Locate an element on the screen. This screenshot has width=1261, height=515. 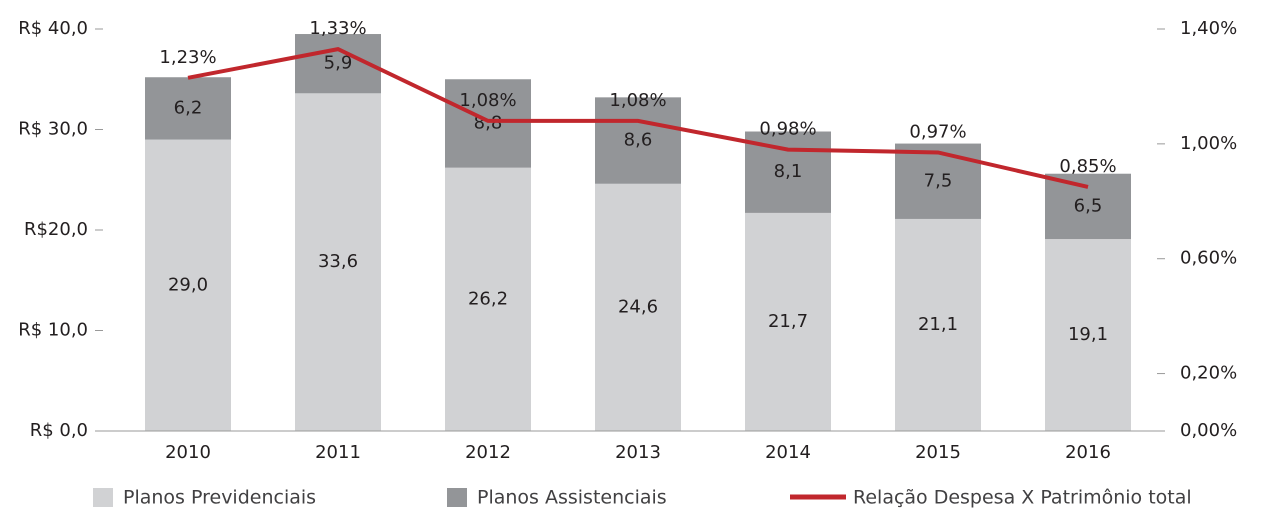
value-label: 26,2 is located at coordinates (488, 298).